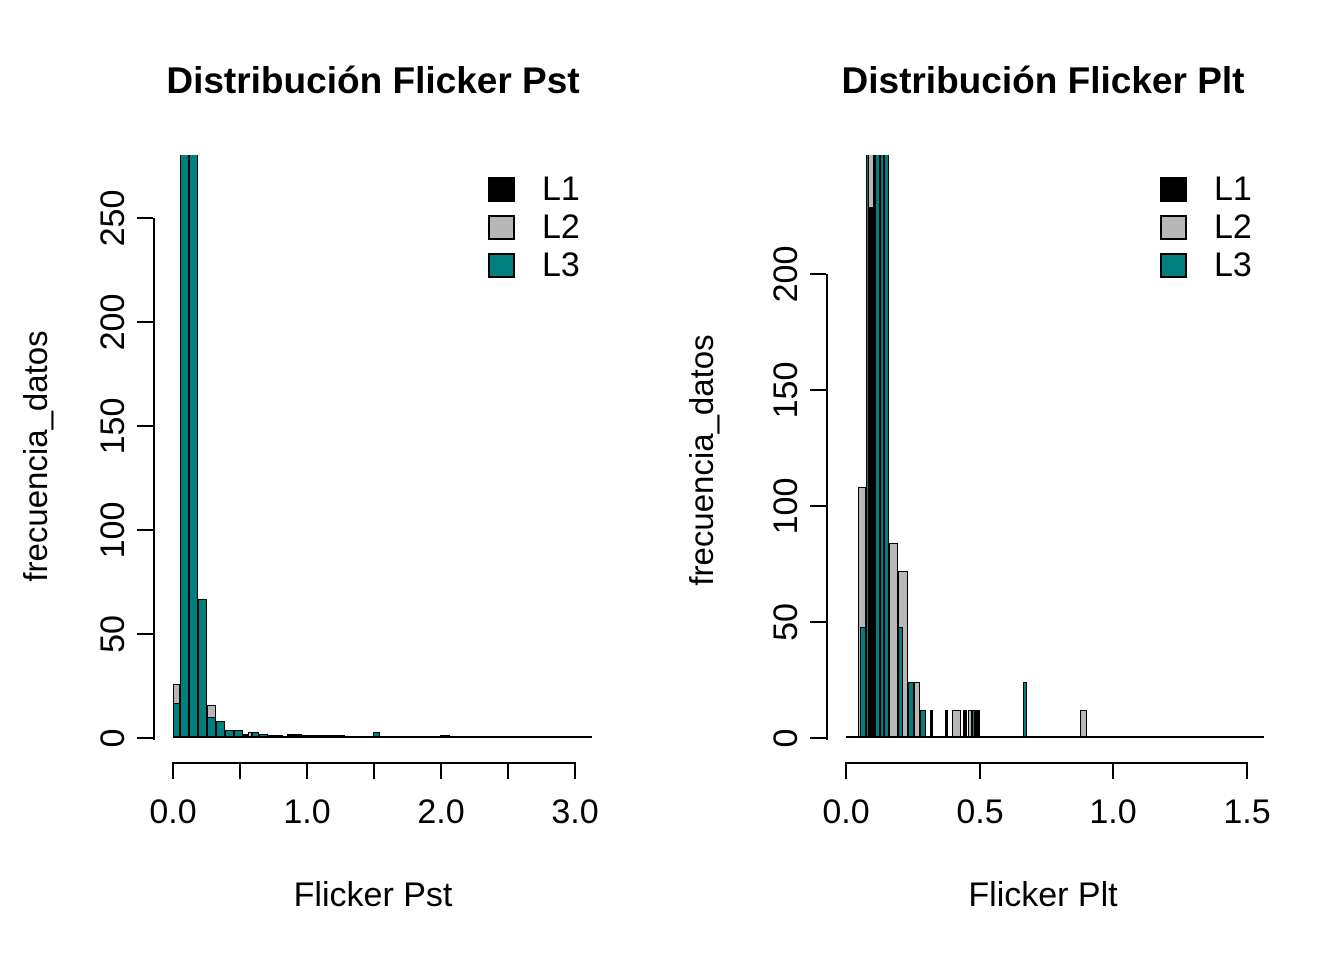 Image resolution: width=1344 pixels, height=960 pixels. What do you see at coordinates (1247, 812) in the screenshot?
I see `x-tick-label: 1.5` at bounding box center [1247, 812].